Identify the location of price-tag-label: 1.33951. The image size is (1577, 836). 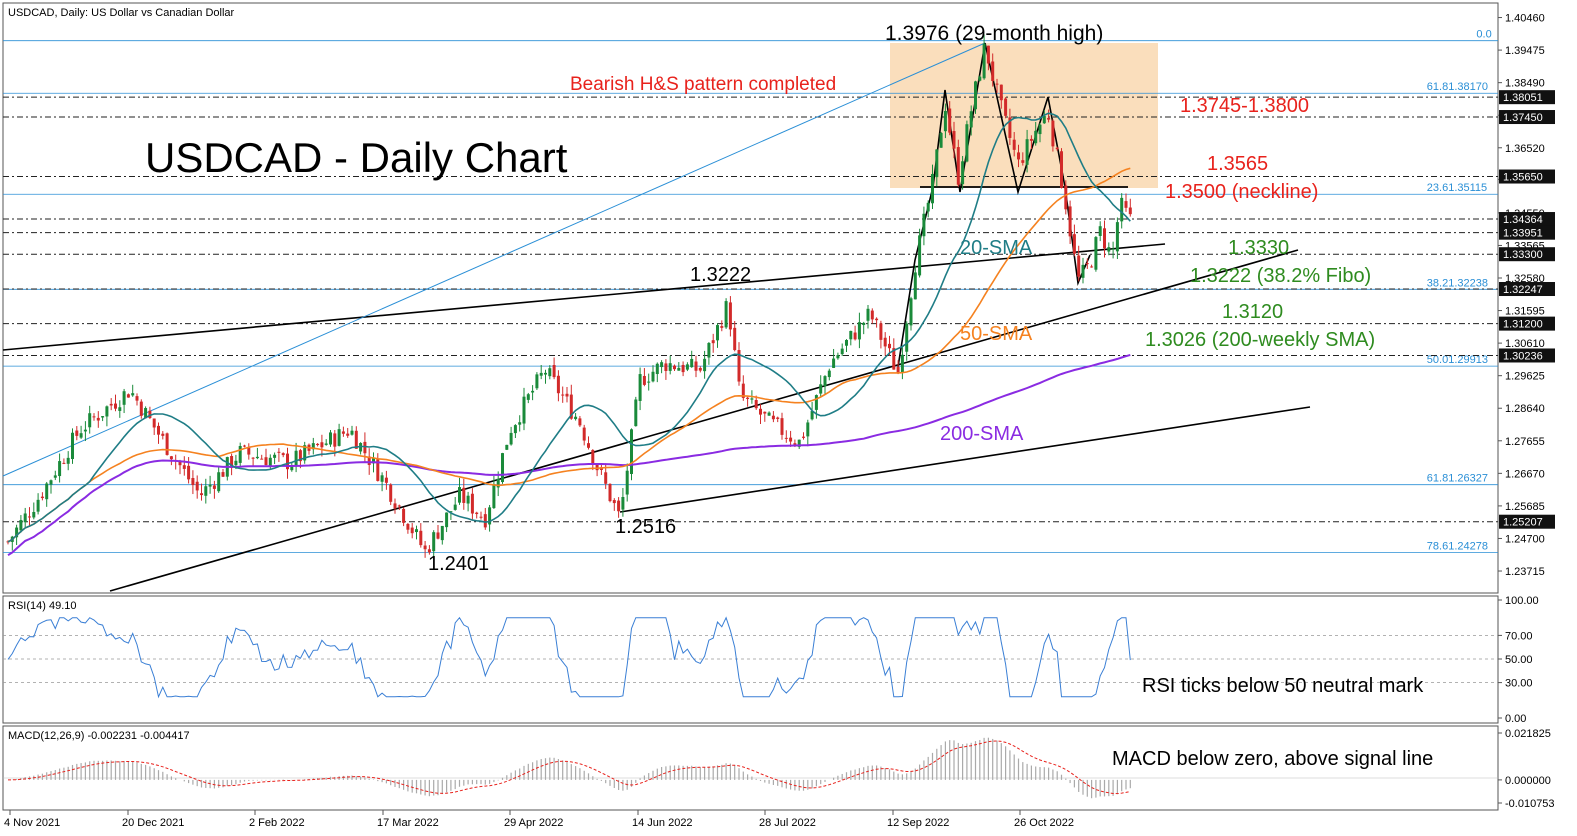
(1523, 234).